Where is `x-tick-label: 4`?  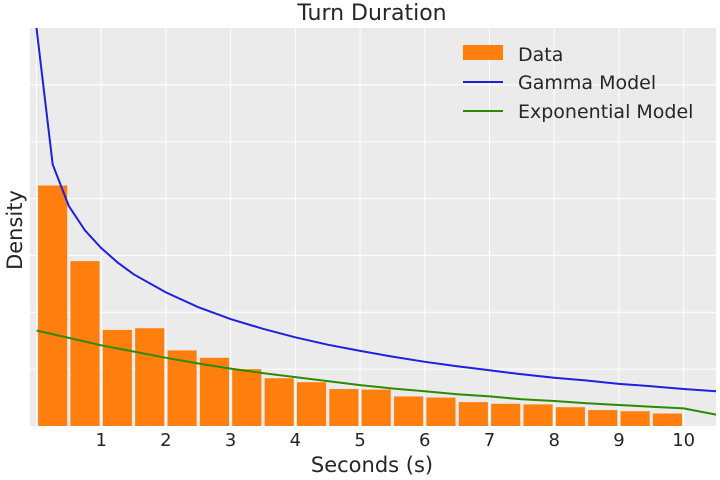
x-tick-label: 4 is located at coordinates (295, 440).